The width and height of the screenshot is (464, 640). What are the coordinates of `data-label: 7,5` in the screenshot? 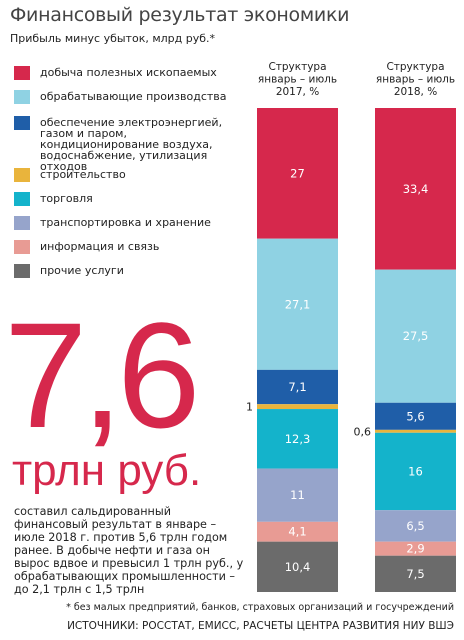 It's located at (415, 574).